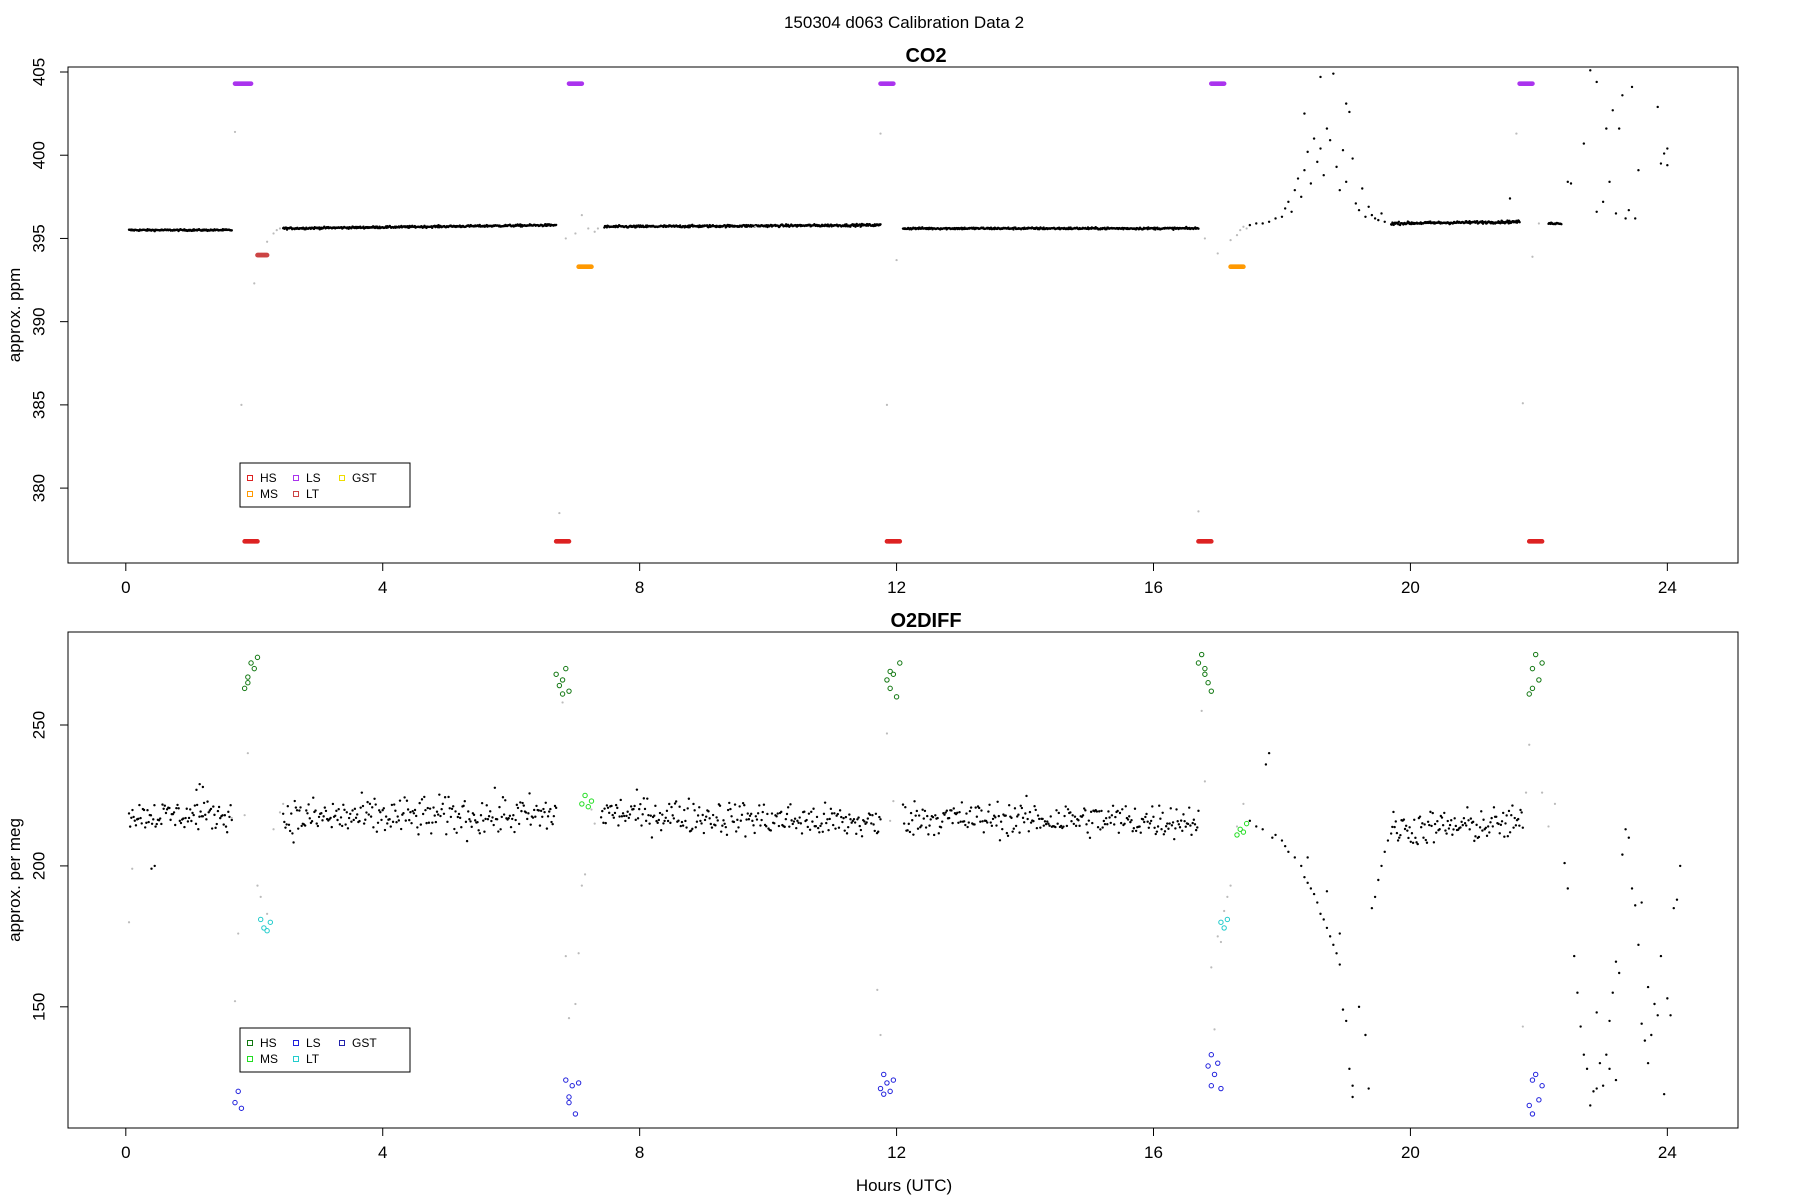  Describe the element at coordinates (325, 1050) in the screenshot. I see `o2diff-legend-box` at that location.